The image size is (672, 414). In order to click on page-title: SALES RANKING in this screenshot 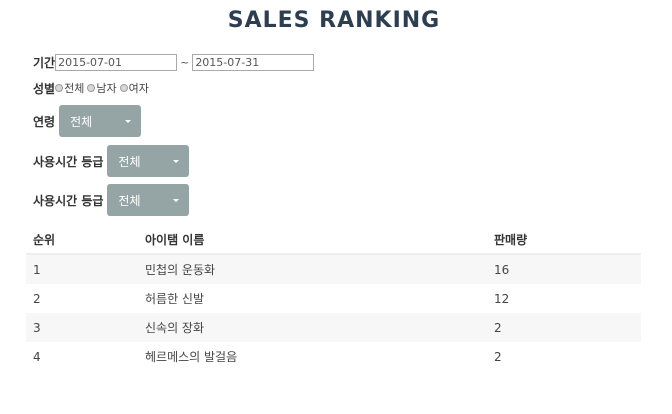, I will do `click(334, 20)`.